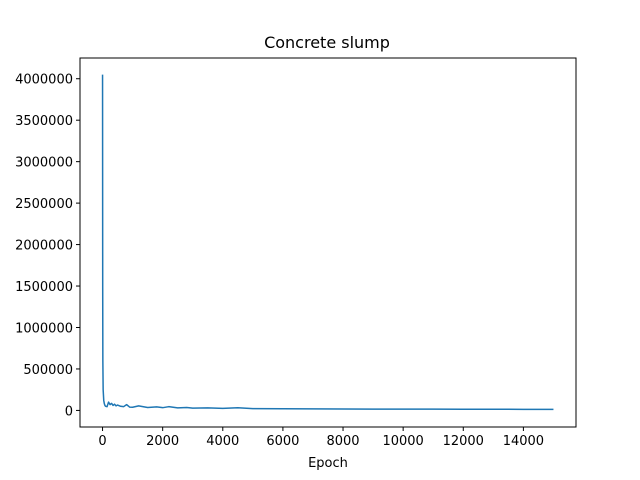 This screenshot has height=480, width=640. What do you see at coordinates (44, 246) in the screenshot?
I see `y-tick-label: 2000000` at bounding box center [44, 246].